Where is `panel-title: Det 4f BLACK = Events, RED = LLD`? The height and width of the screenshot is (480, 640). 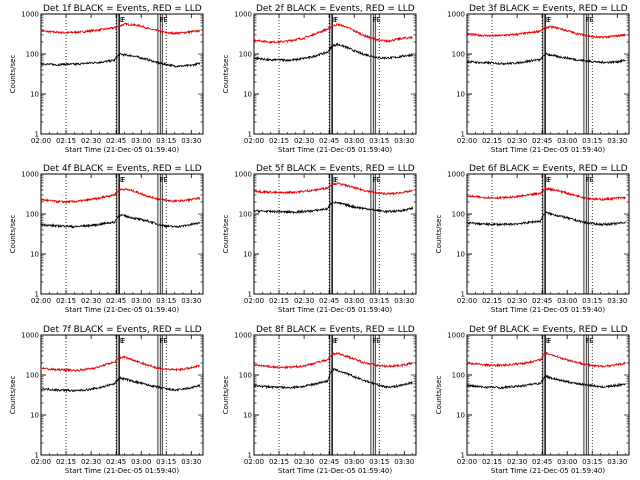
panel-title: Det 4f BLACK = Events, RED = LLD is located at coordinates (122, 169).